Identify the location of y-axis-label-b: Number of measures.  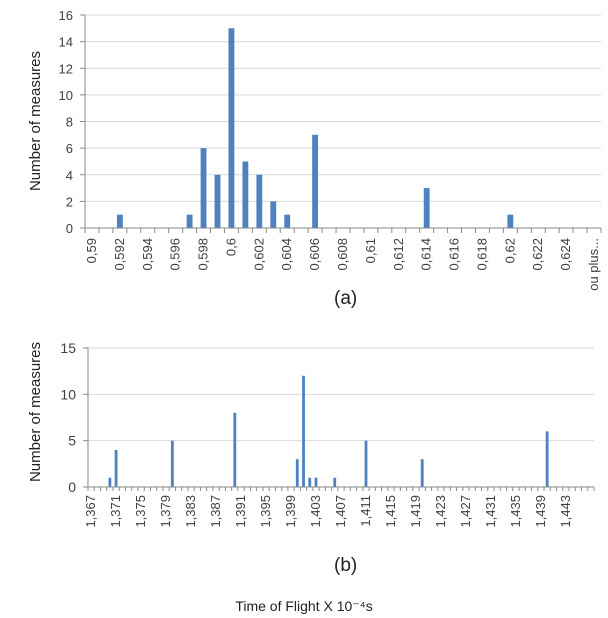
(35, 412).